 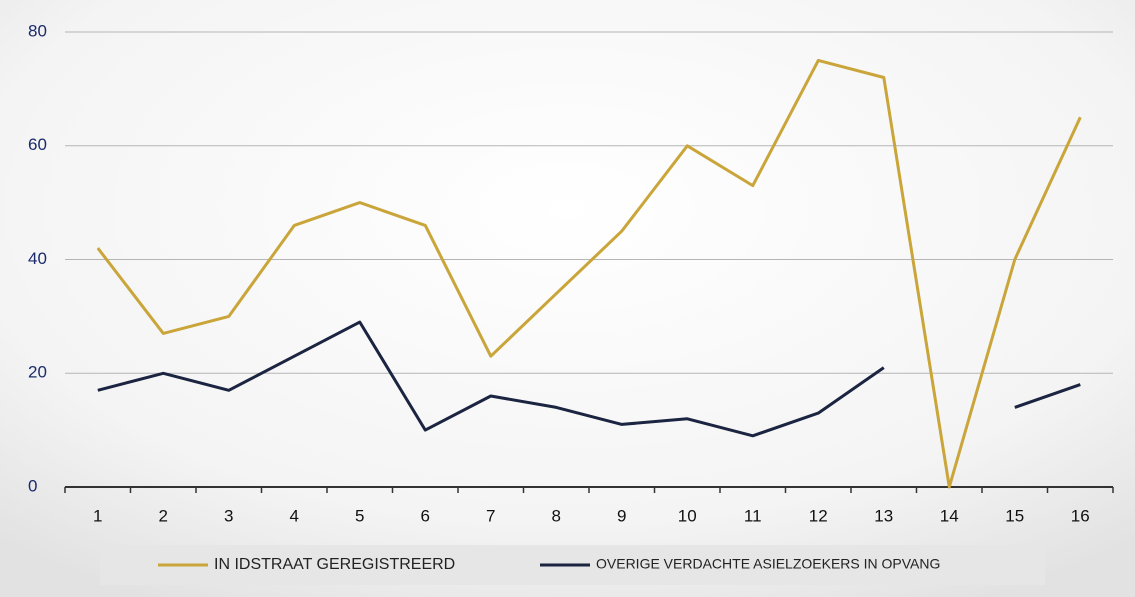 I want to click on x-tick-label: 11, so click(x=753, y=515).